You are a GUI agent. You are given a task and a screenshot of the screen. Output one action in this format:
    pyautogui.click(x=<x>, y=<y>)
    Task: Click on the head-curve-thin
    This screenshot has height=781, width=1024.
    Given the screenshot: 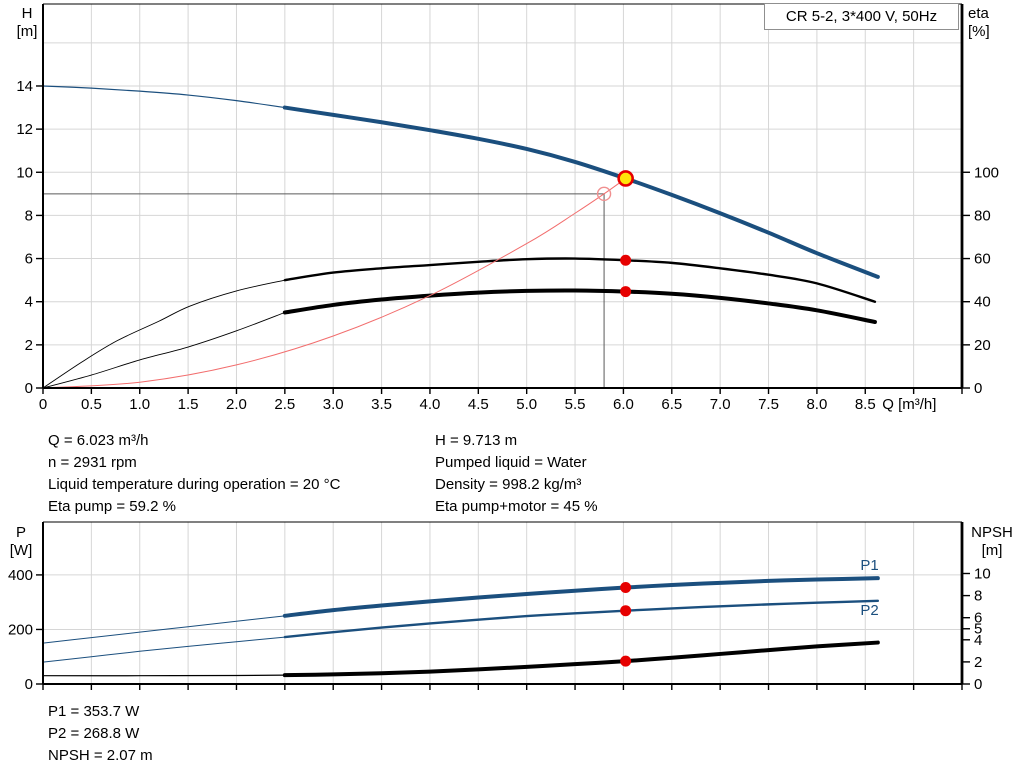 What is the action you would take?
    pyautogui.click(x=164, y=97)
    